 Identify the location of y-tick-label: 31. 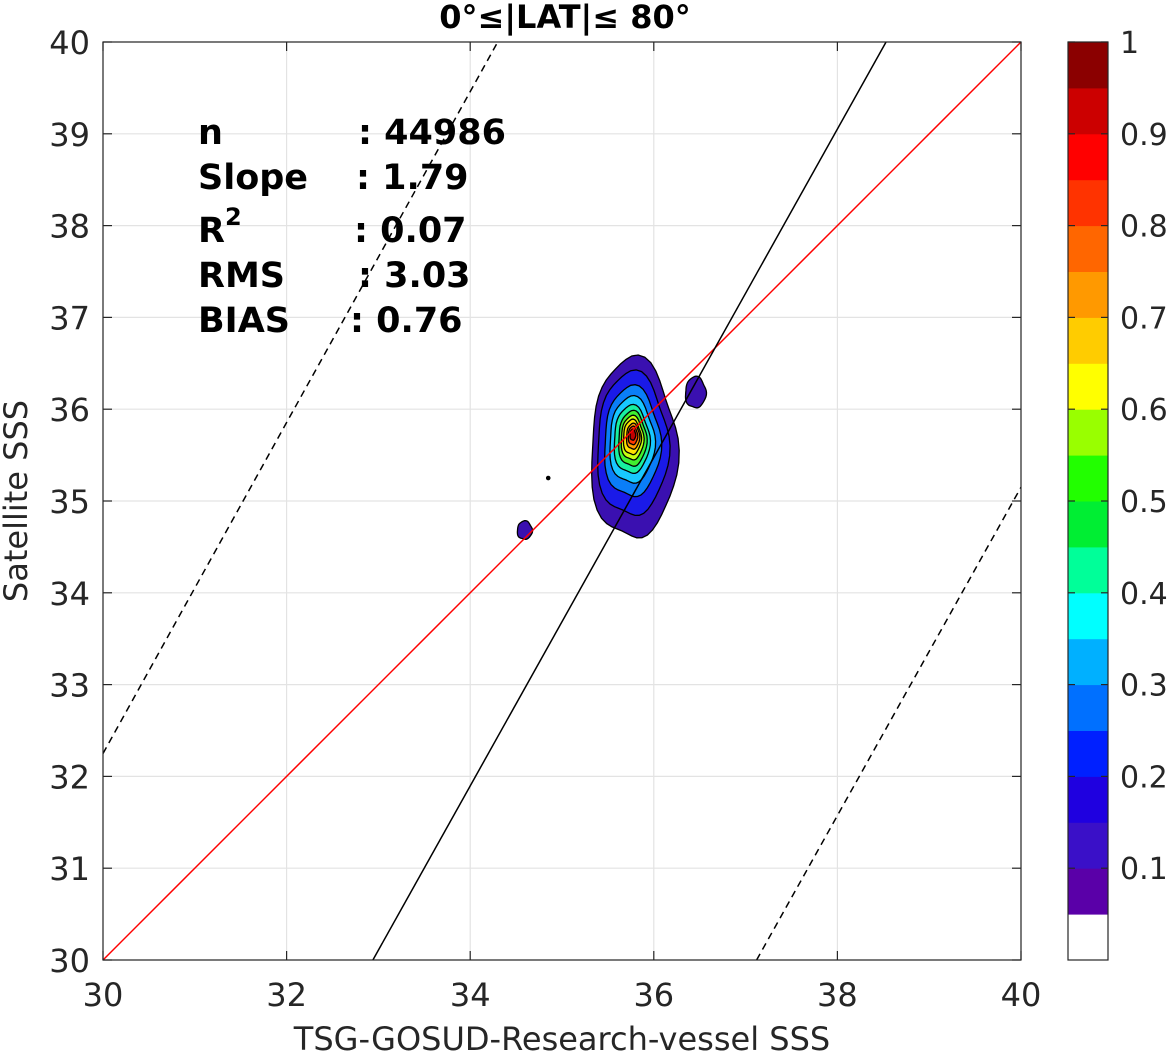
(69, 869).